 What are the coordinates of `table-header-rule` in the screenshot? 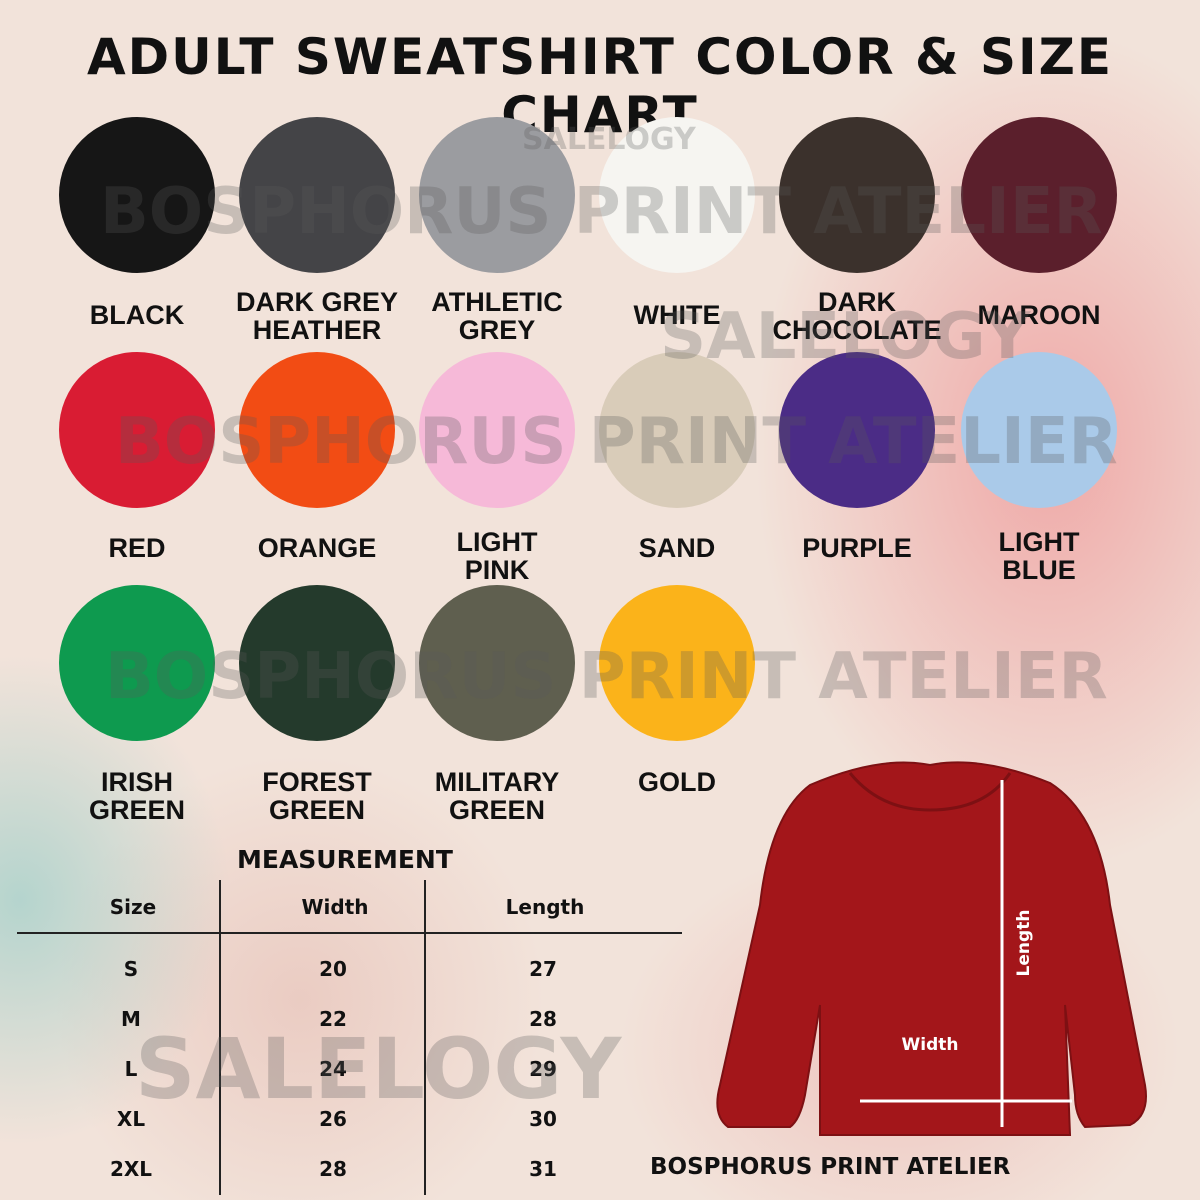 It's located at (349, 933).